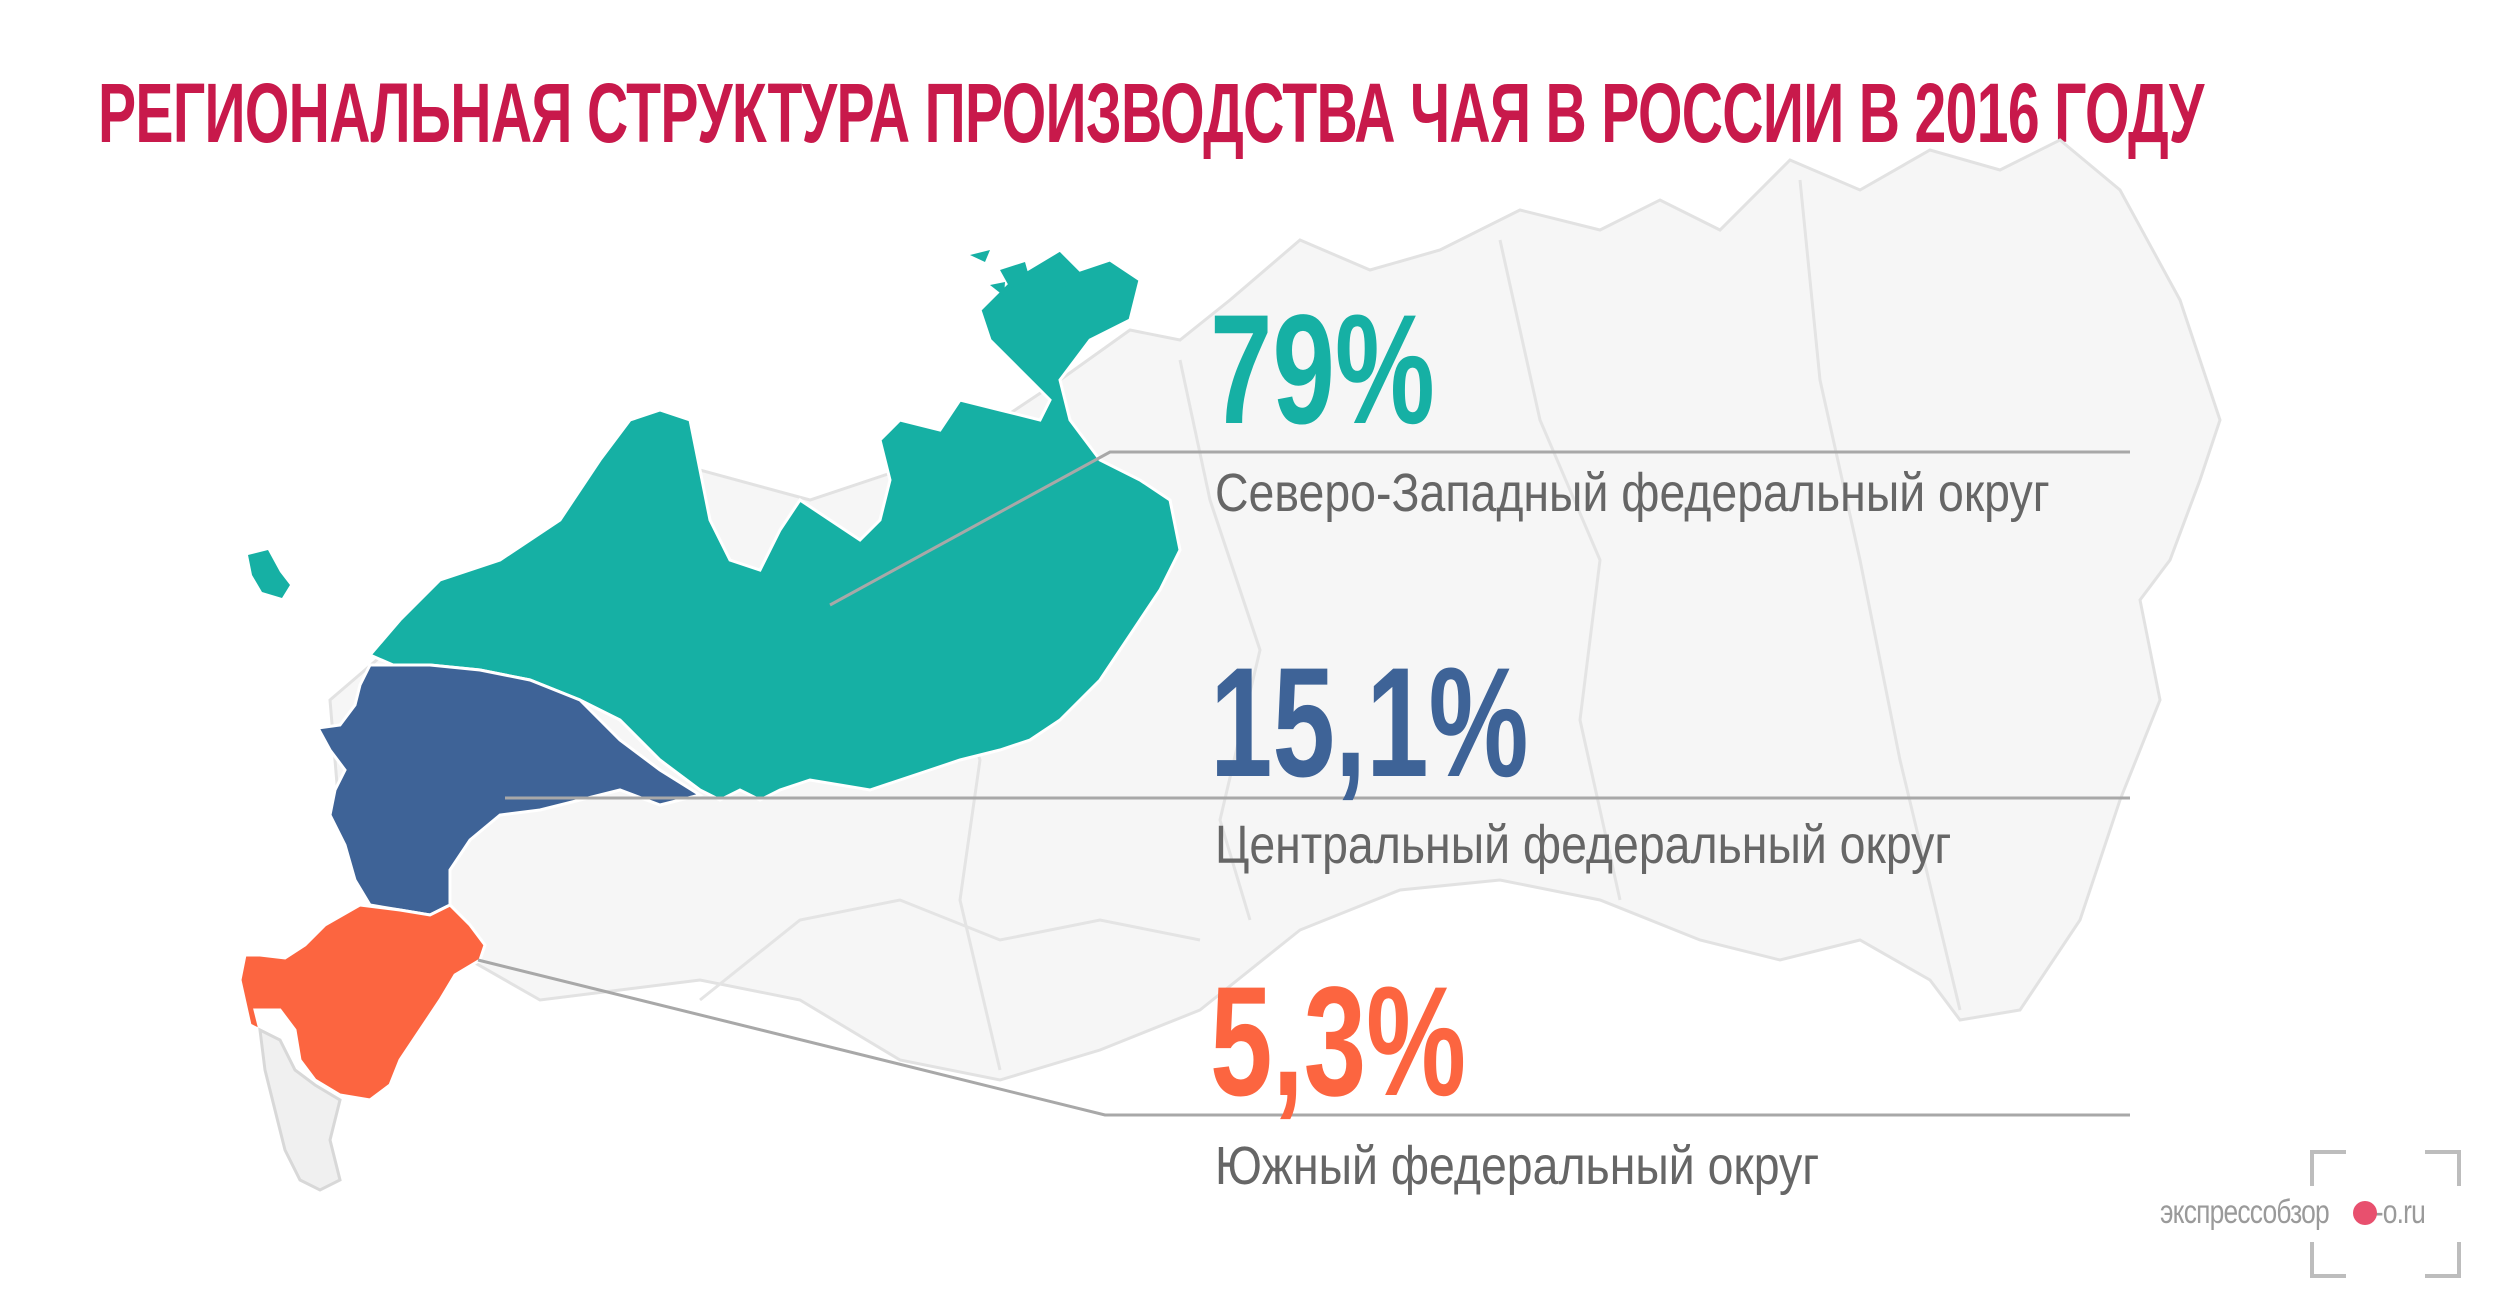 Image resolution: width=2500 pixels, height=1308 pixels. I want to click on percent-south: 5,3%, so click(1338, 1042).